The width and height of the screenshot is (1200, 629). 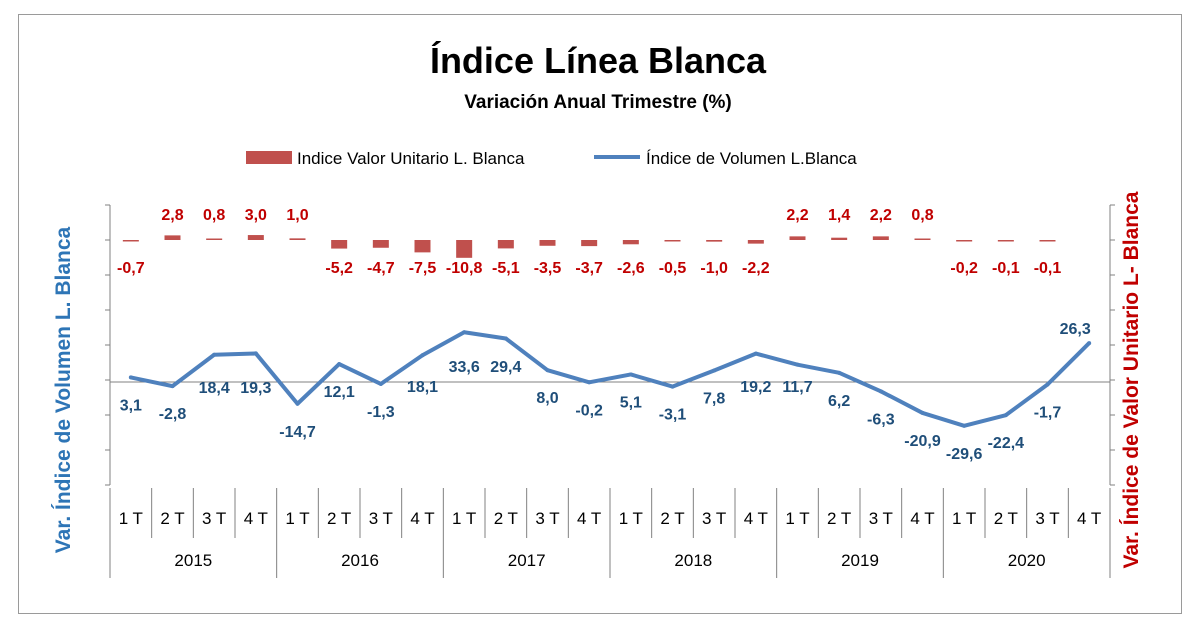 I want to click on line-data-label: 18,1, so click(x=422, y=387).